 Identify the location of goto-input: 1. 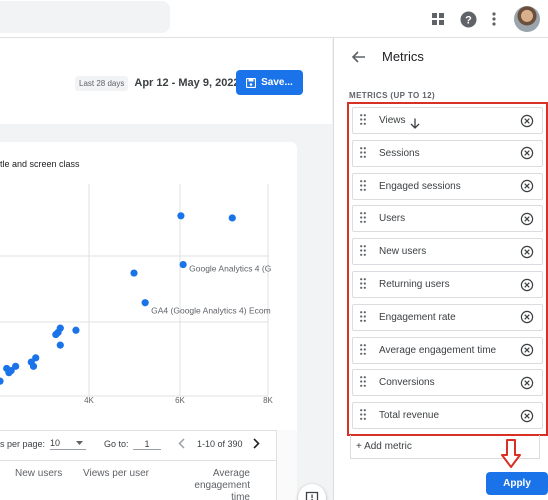
(147, 444).